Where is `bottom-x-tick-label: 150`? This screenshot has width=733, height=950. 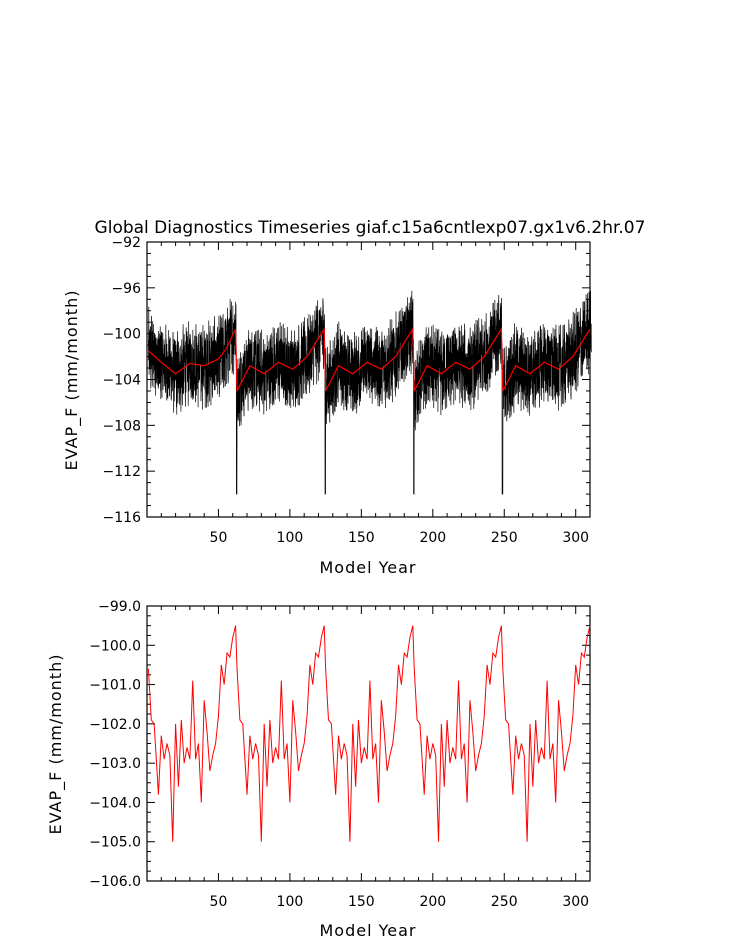
bottom-x-tick-label: 150 is located at coordinates (361, 902).